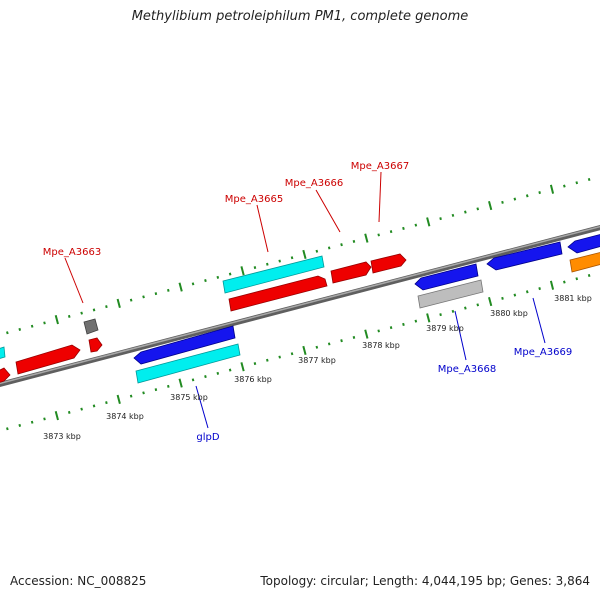  What do you see at coordinates (314, 183) in the screenshot?
I see `label-mpe-a3666: Mpe_A3666` at bounding box center [314, 183].